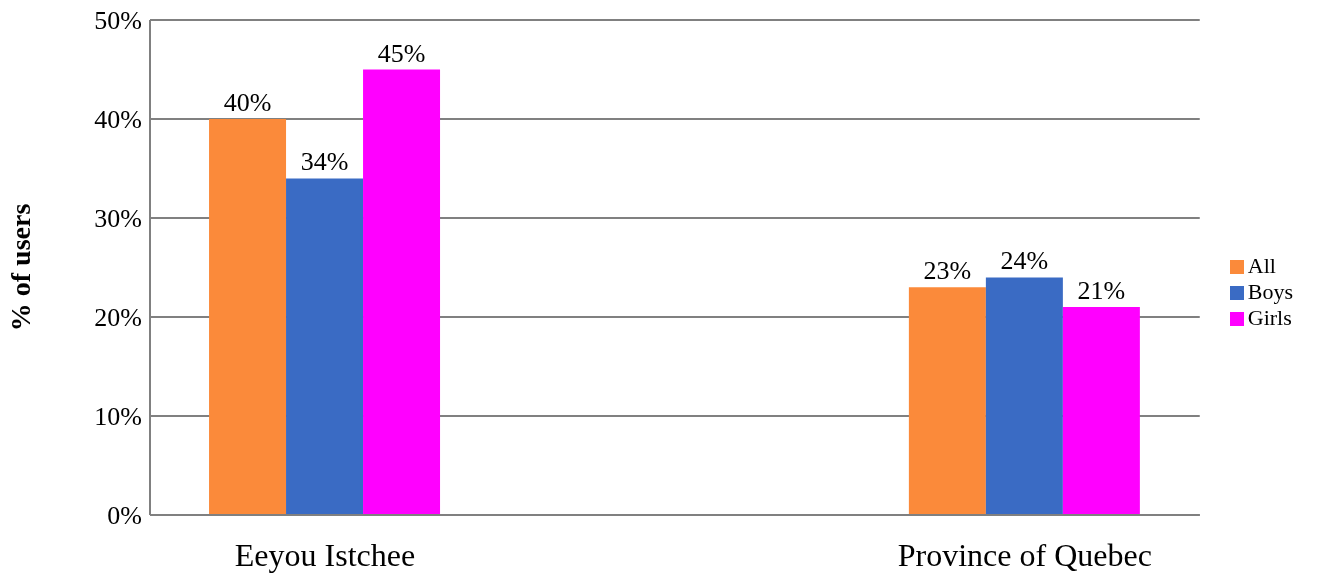 The height and width of the screenshot is (583, 1331). I want to click on legend-label: All, so click(1261, 265).